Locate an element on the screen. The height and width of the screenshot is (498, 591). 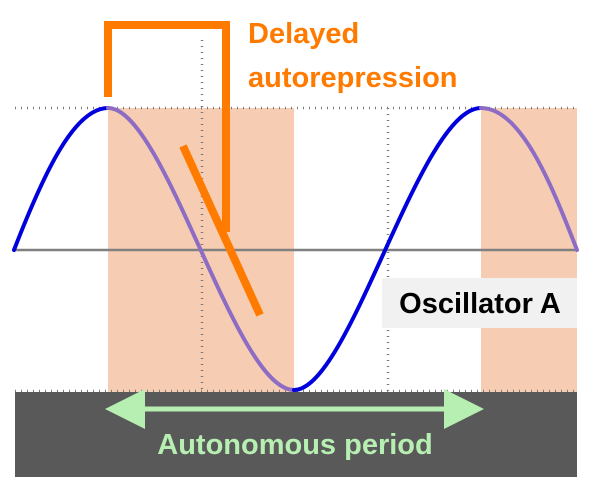
delayed-autorepression-bracket is located at coordinates (167, 126).